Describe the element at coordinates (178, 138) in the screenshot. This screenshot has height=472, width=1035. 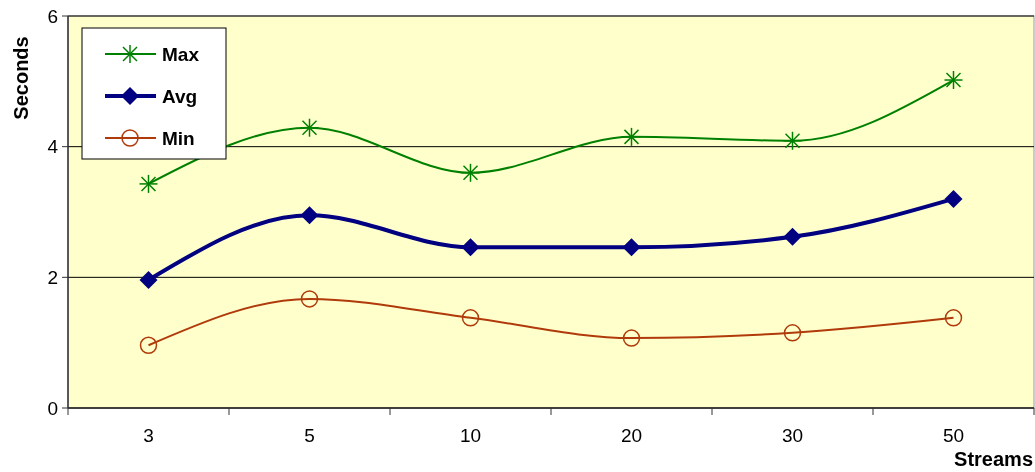
I see `legend-label: Min` at that location.